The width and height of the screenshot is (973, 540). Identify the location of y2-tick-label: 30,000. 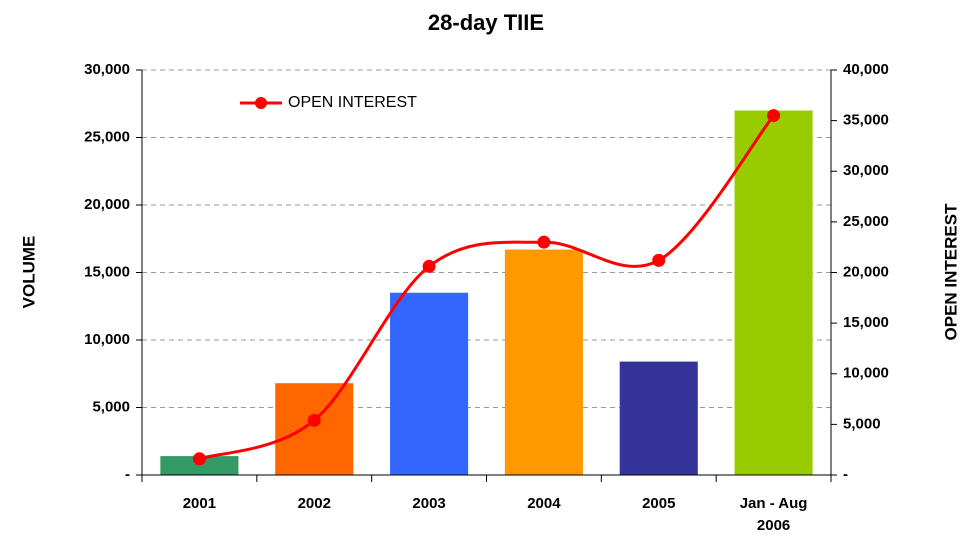
(866, 170).